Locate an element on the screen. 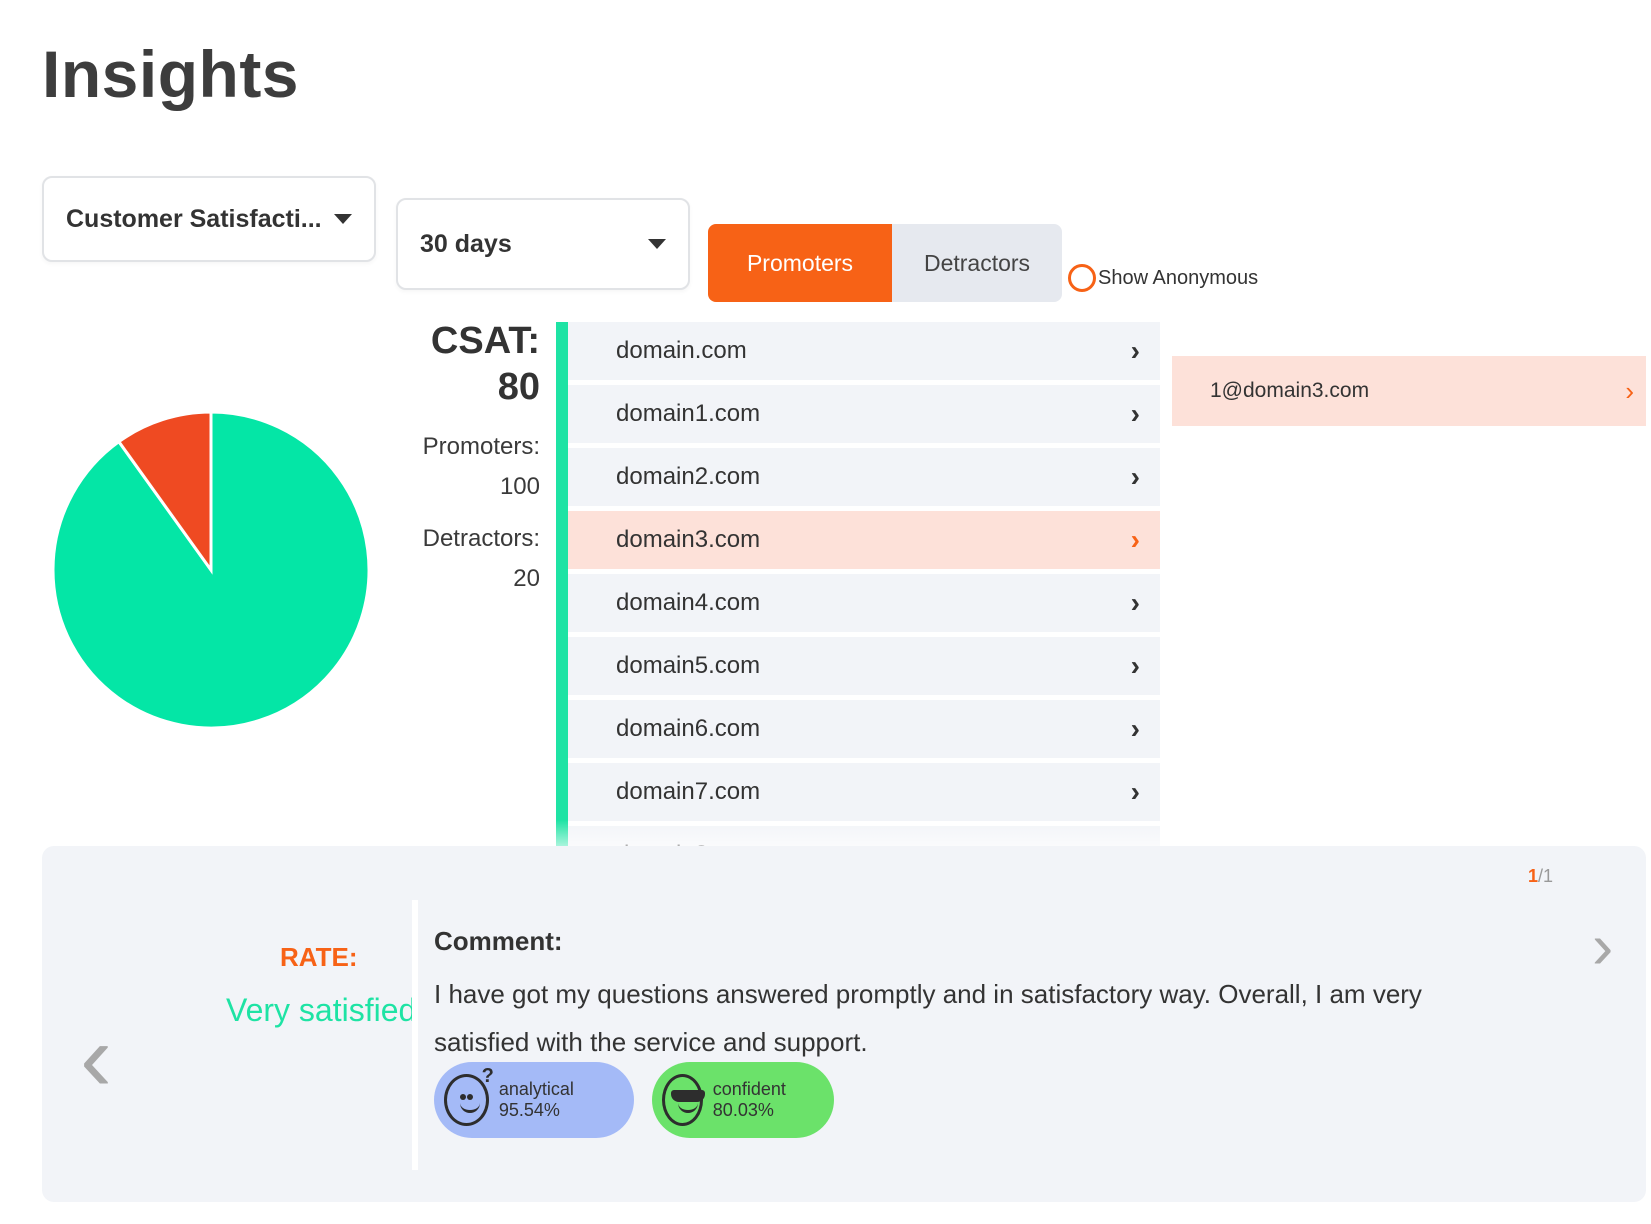 Image resolution: width=1651 pixels, height=1224 pixels. rate-label: RATE: is located at coordinates (319, 957).